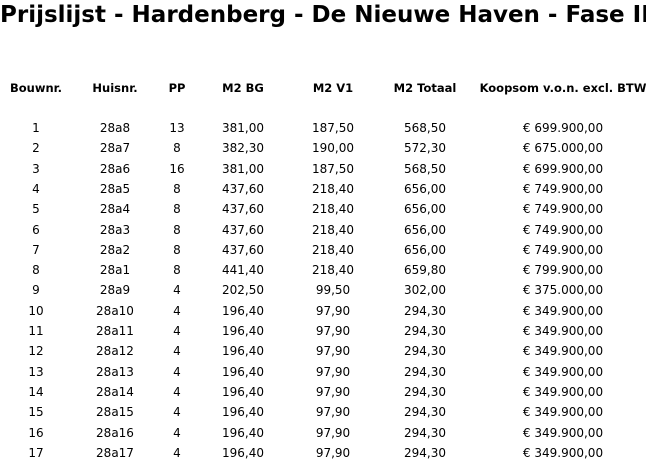  I want to click on table-cell: 28a6, so click(115, 168).